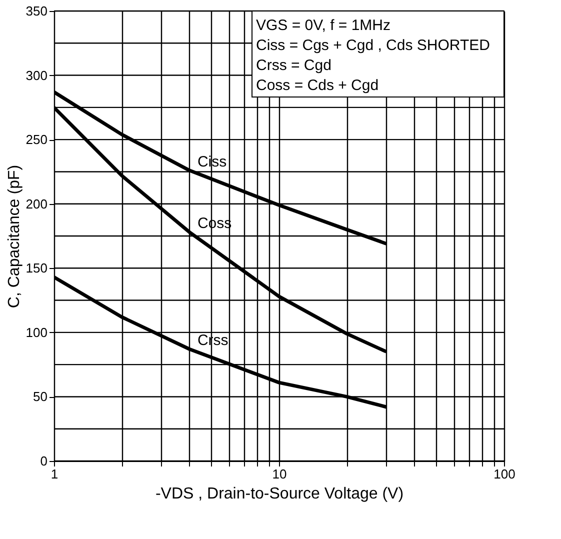  Describe the element at coordinates (14, 236) in the screenshot. I see `y-axis-title: C, Capacitance (pF)` at that location.